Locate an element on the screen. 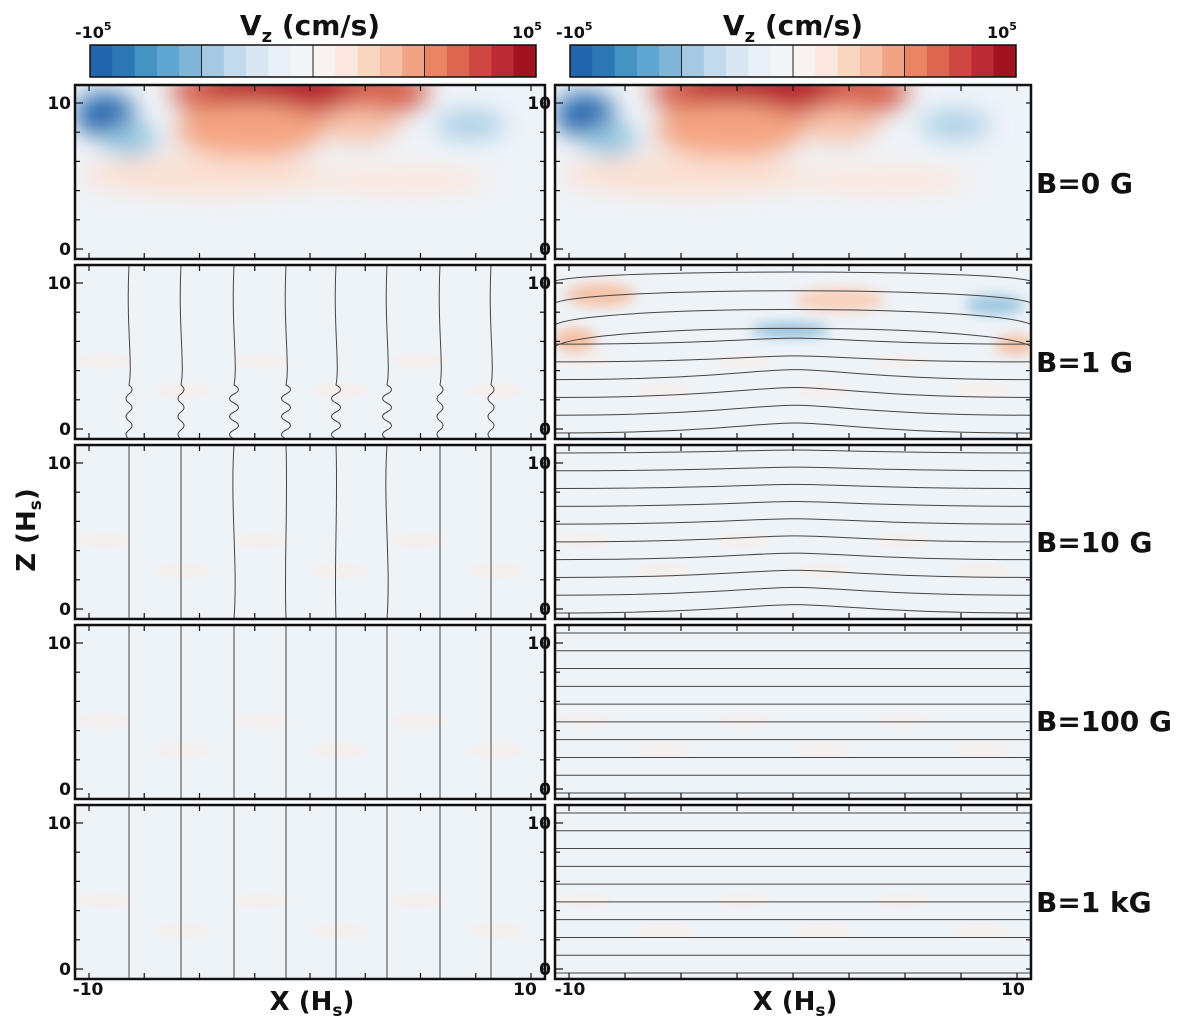  z-tick-label-10-left-4: 10 is located at coordinates (59, 824).